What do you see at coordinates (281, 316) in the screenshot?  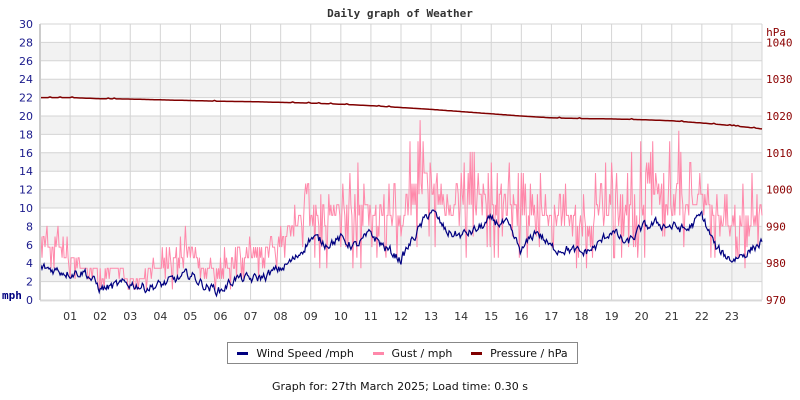 I see `x-tick: 08` at bounding box center [281, 316].